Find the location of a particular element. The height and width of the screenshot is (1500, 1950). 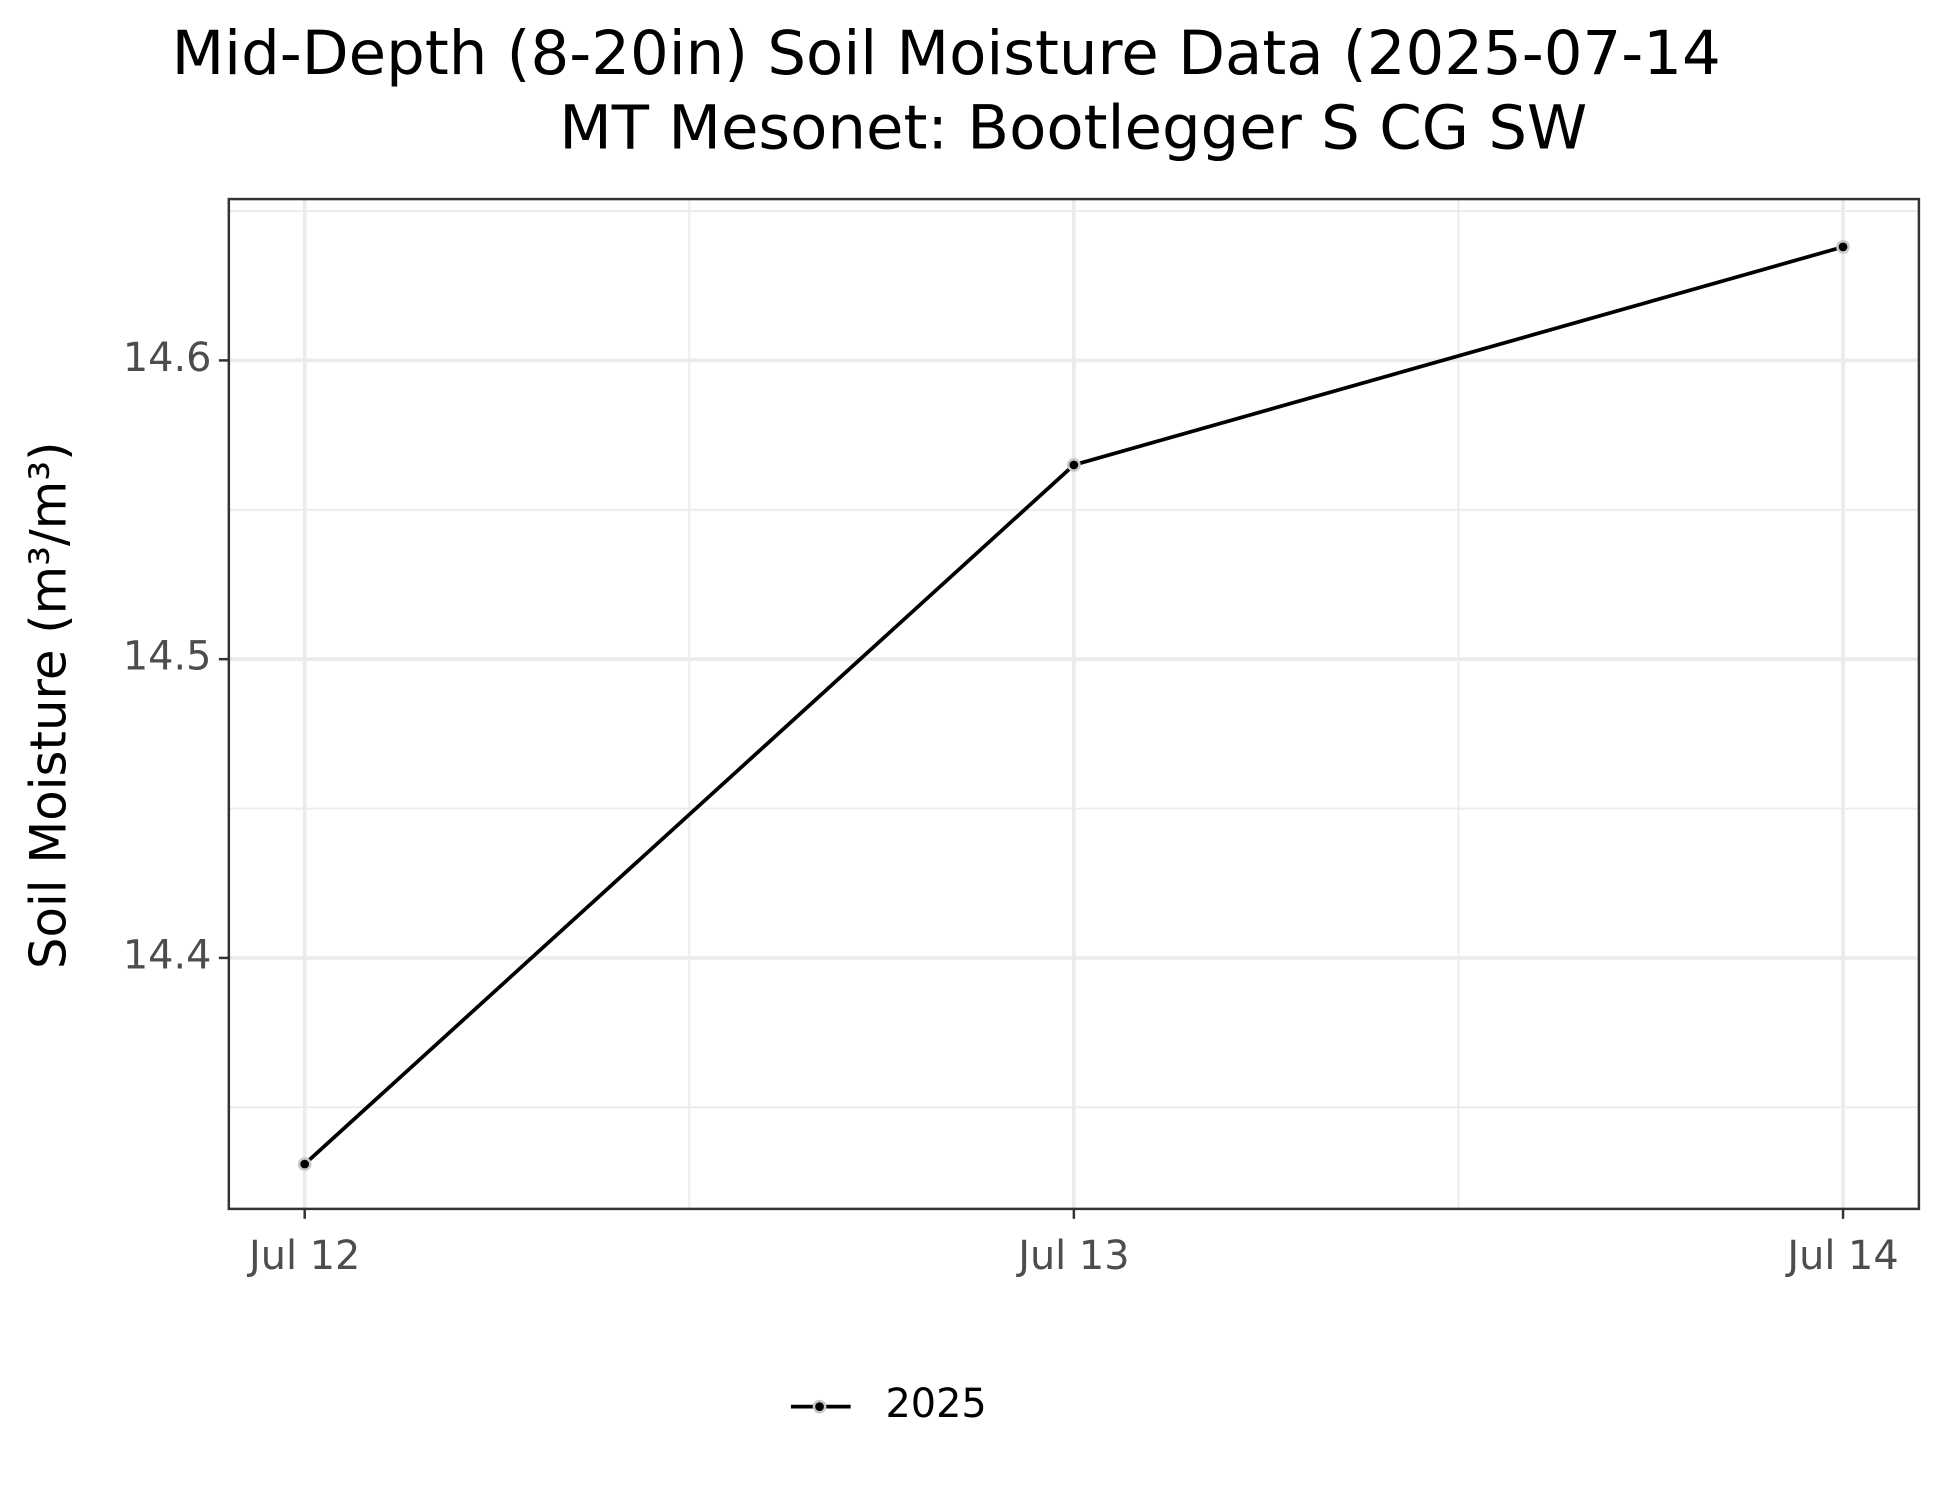

x-tick-label: Jul 13 is located at coordinates (1072, 1256).